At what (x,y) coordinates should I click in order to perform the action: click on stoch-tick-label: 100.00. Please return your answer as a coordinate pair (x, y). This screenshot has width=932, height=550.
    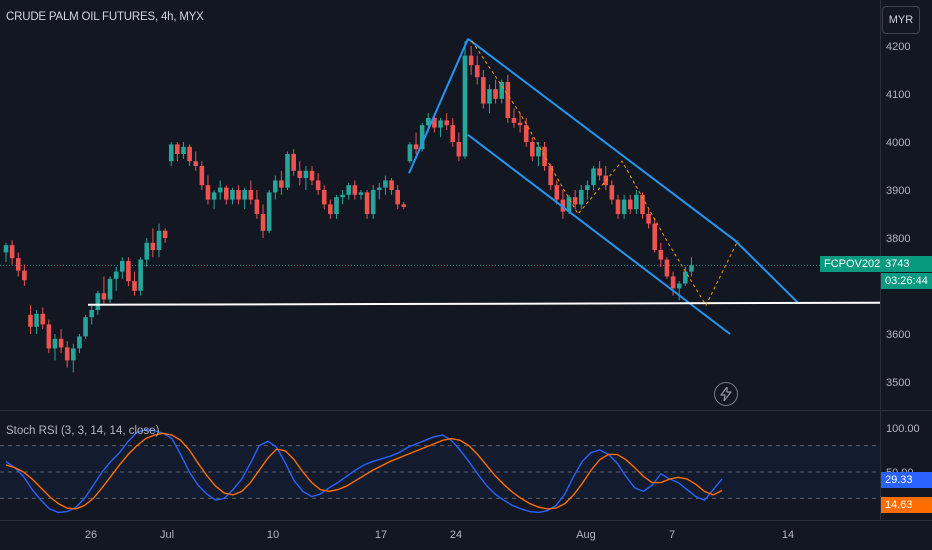
    Looking at the image, I should click on (903, 429).